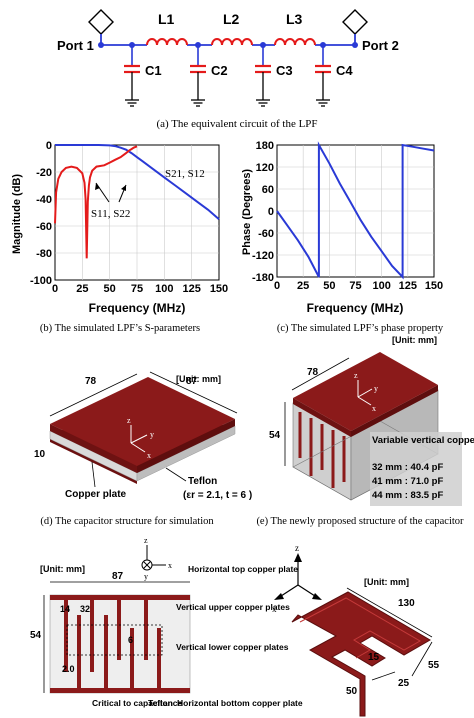 Image resolution: width=474 pixels, height=718 pixels. Describe the element at coordinates (198, 74) in the screenshot. I see `cap-c2` at that location.